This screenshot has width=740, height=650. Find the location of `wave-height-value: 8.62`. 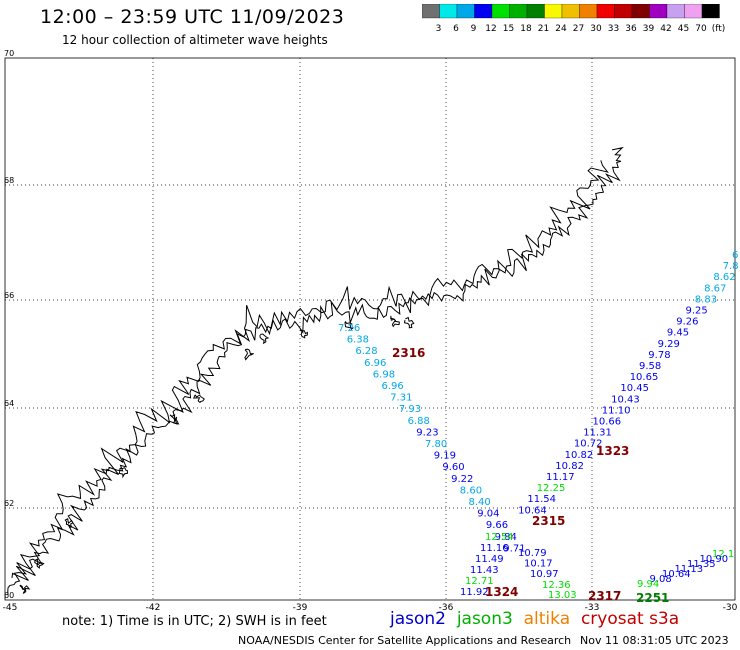

wave-height-value: 8.62 is located at coordinates (724, 277).